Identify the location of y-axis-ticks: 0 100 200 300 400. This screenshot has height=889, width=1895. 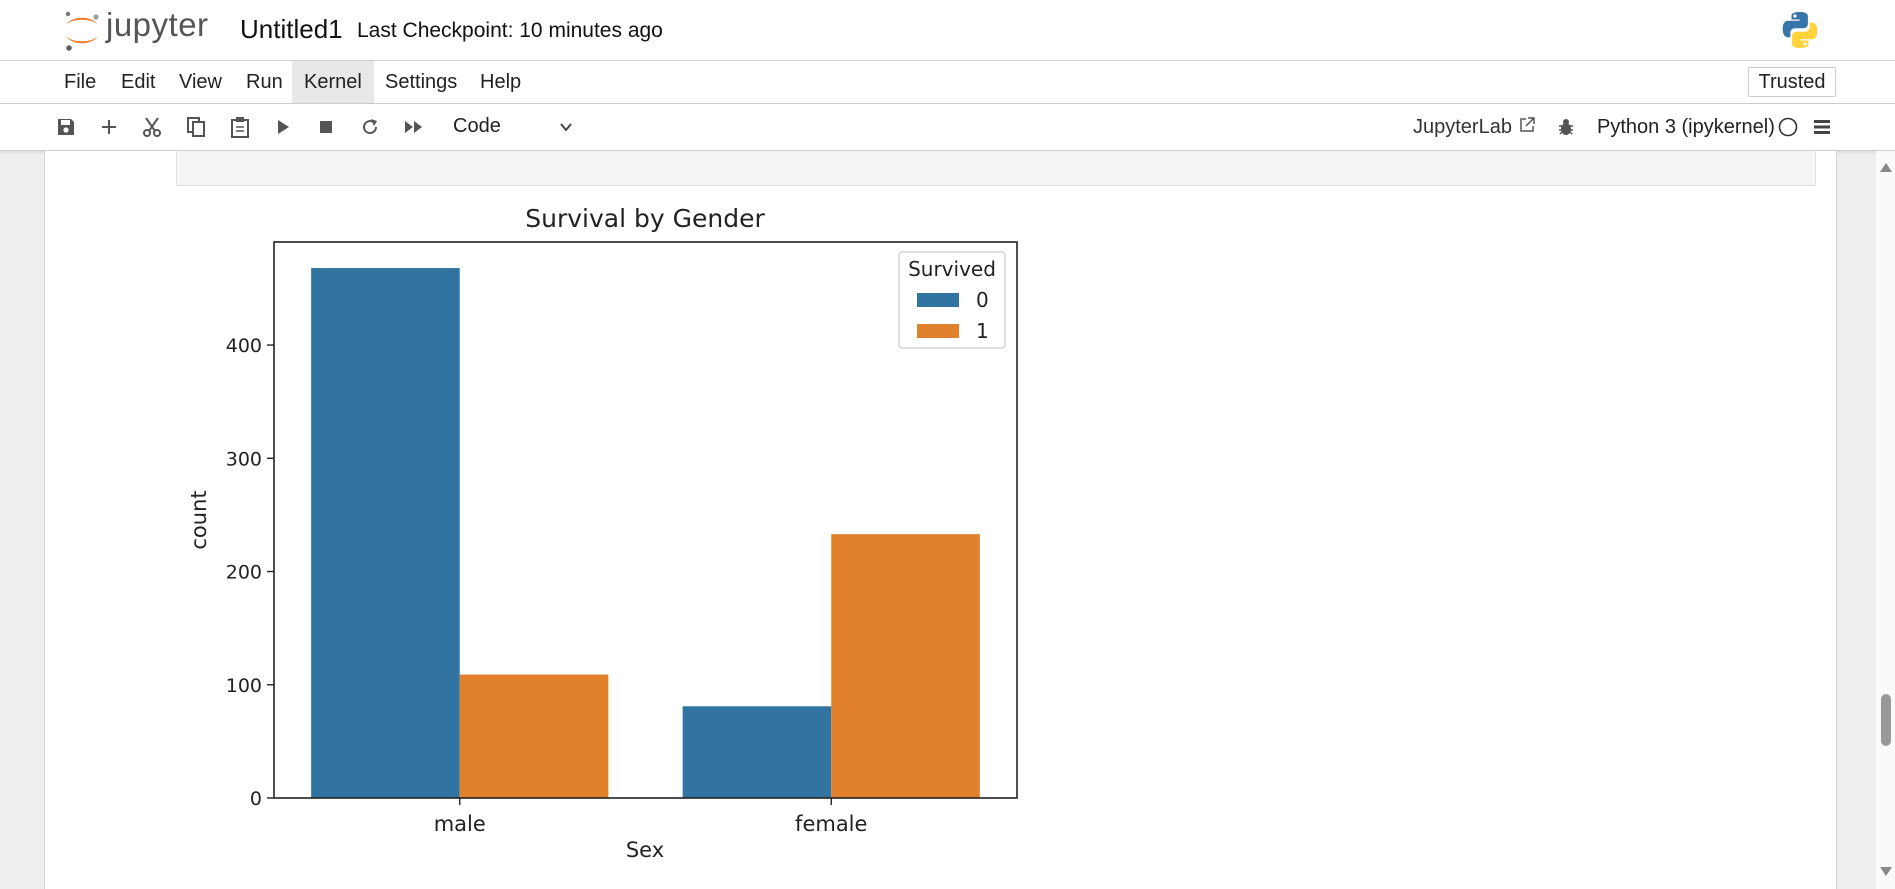
(250, 572).